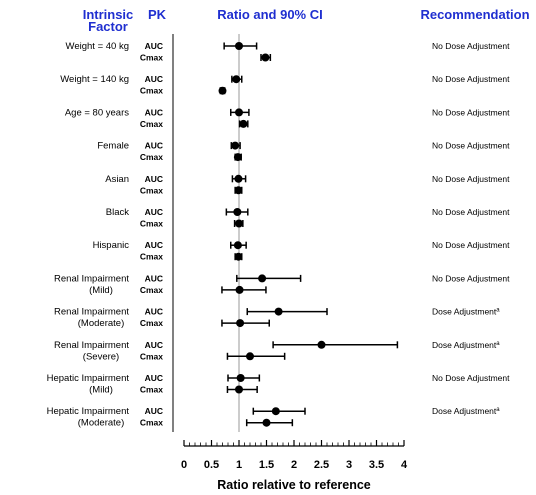 The image size is (536, 495). What do you see at coordinates (294, 465) in the screenshot?
I see `x-tick-label: 2` at bounding box center [294, 465].